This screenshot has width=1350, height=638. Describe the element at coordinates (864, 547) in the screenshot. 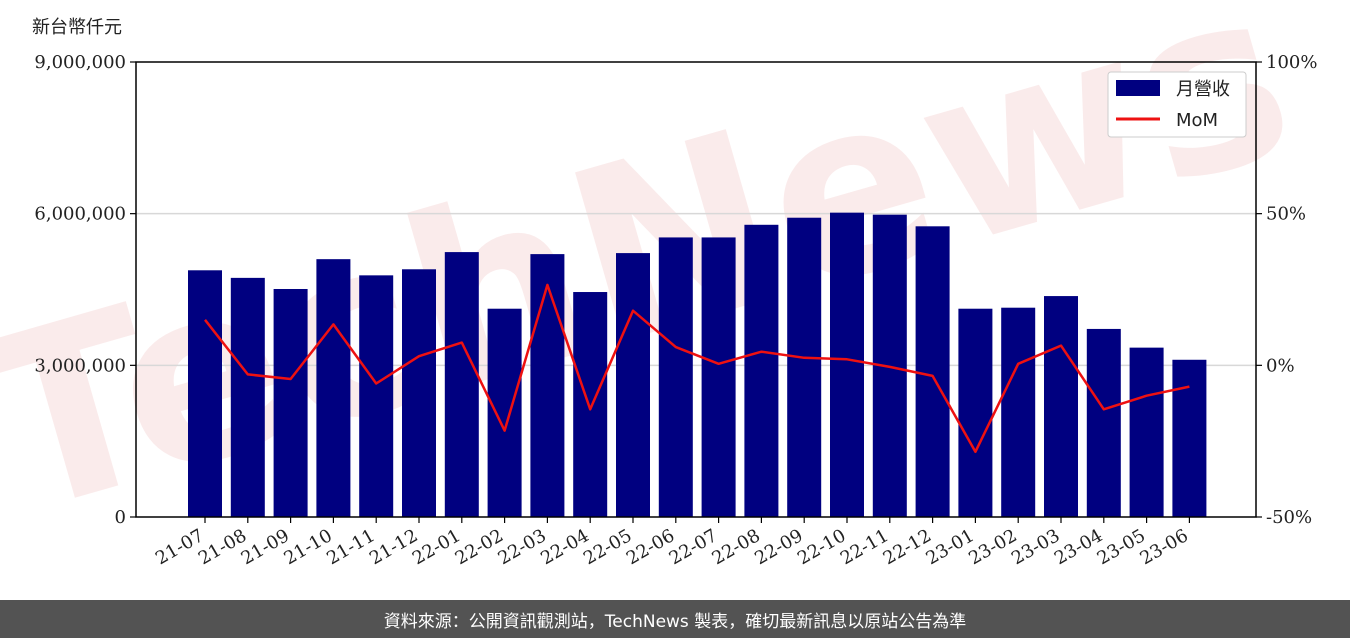

I see `x-tick-label-22-11: 22-11` at that location.